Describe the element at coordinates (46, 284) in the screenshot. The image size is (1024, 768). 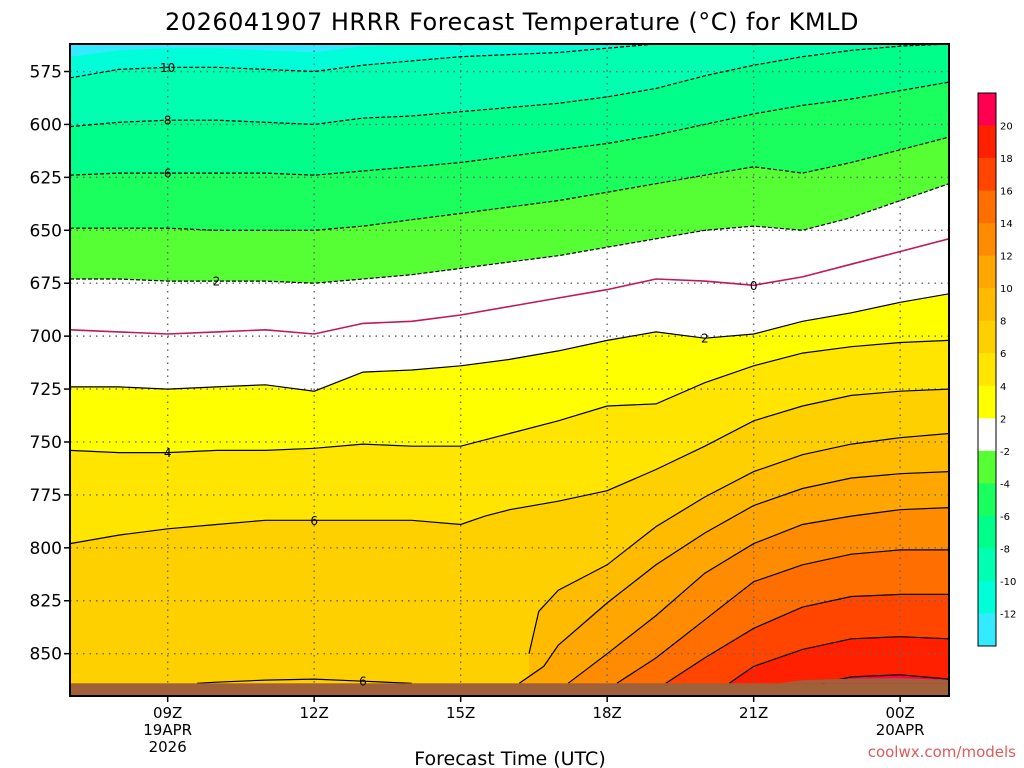
I see `y-tick-label: 675` at that location.